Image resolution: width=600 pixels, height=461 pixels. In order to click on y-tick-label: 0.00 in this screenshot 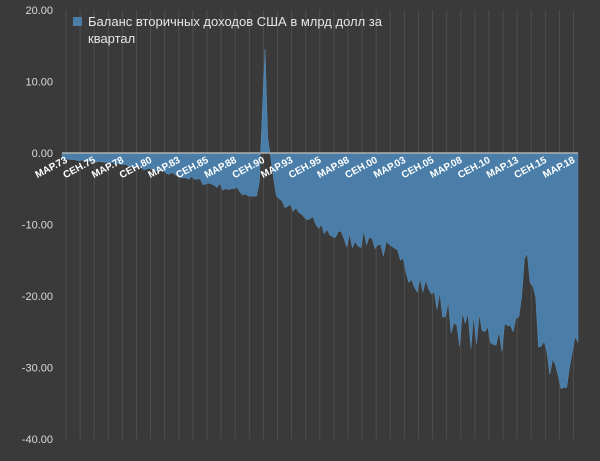, I will do `click(42, 154)`.